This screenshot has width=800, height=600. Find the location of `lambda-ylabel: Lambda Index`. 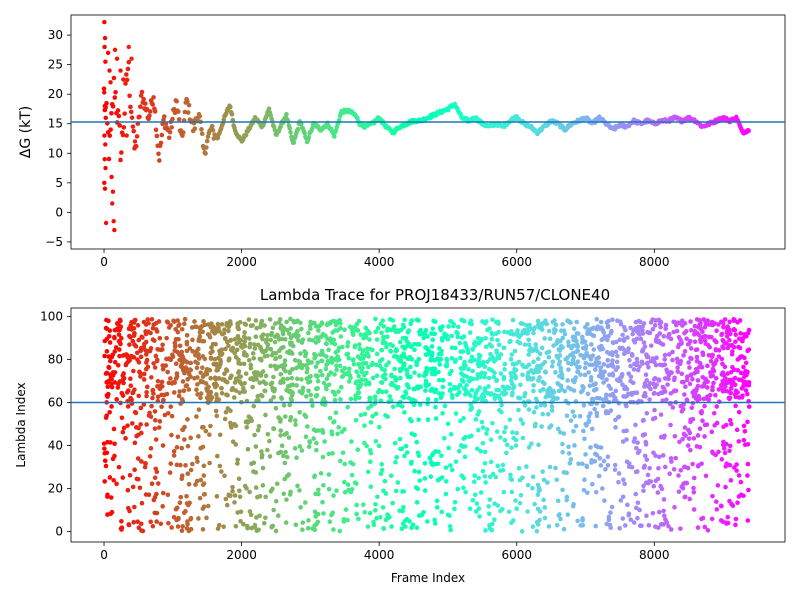

lambda-ylabel: Lambda Index is located at coordinates (21, 424).